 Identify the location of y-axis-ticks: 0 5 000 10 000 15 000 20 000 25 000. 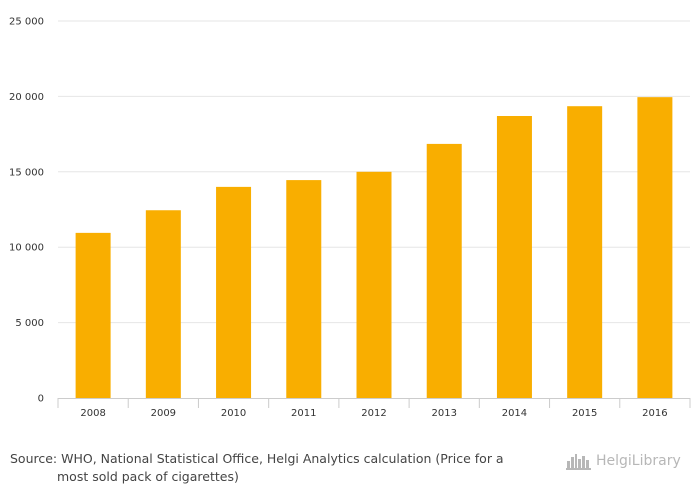
(26, 211).